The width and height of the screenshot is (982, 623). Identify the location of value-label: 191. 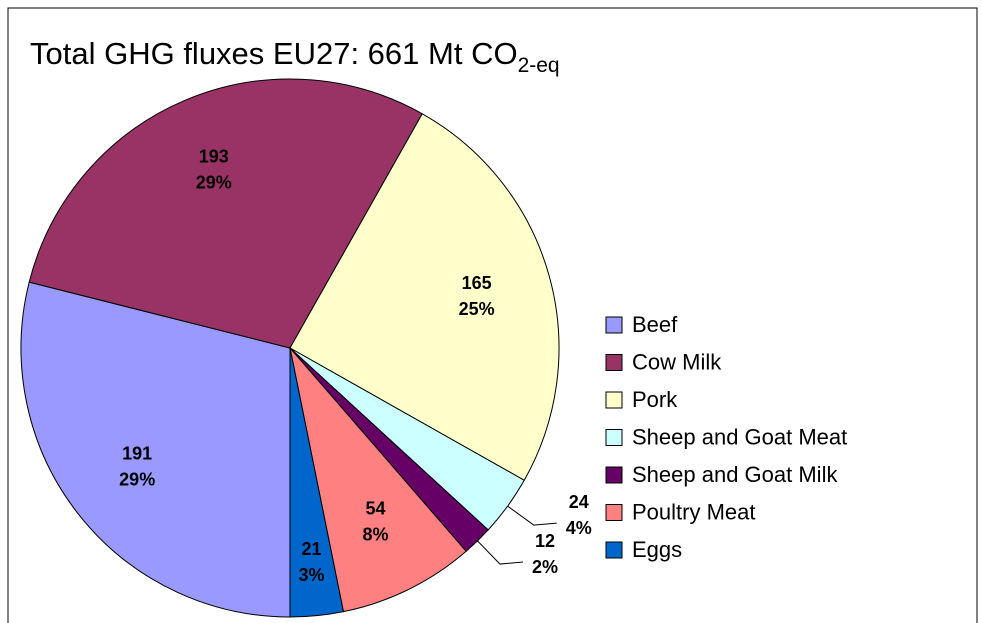
(137, 454).